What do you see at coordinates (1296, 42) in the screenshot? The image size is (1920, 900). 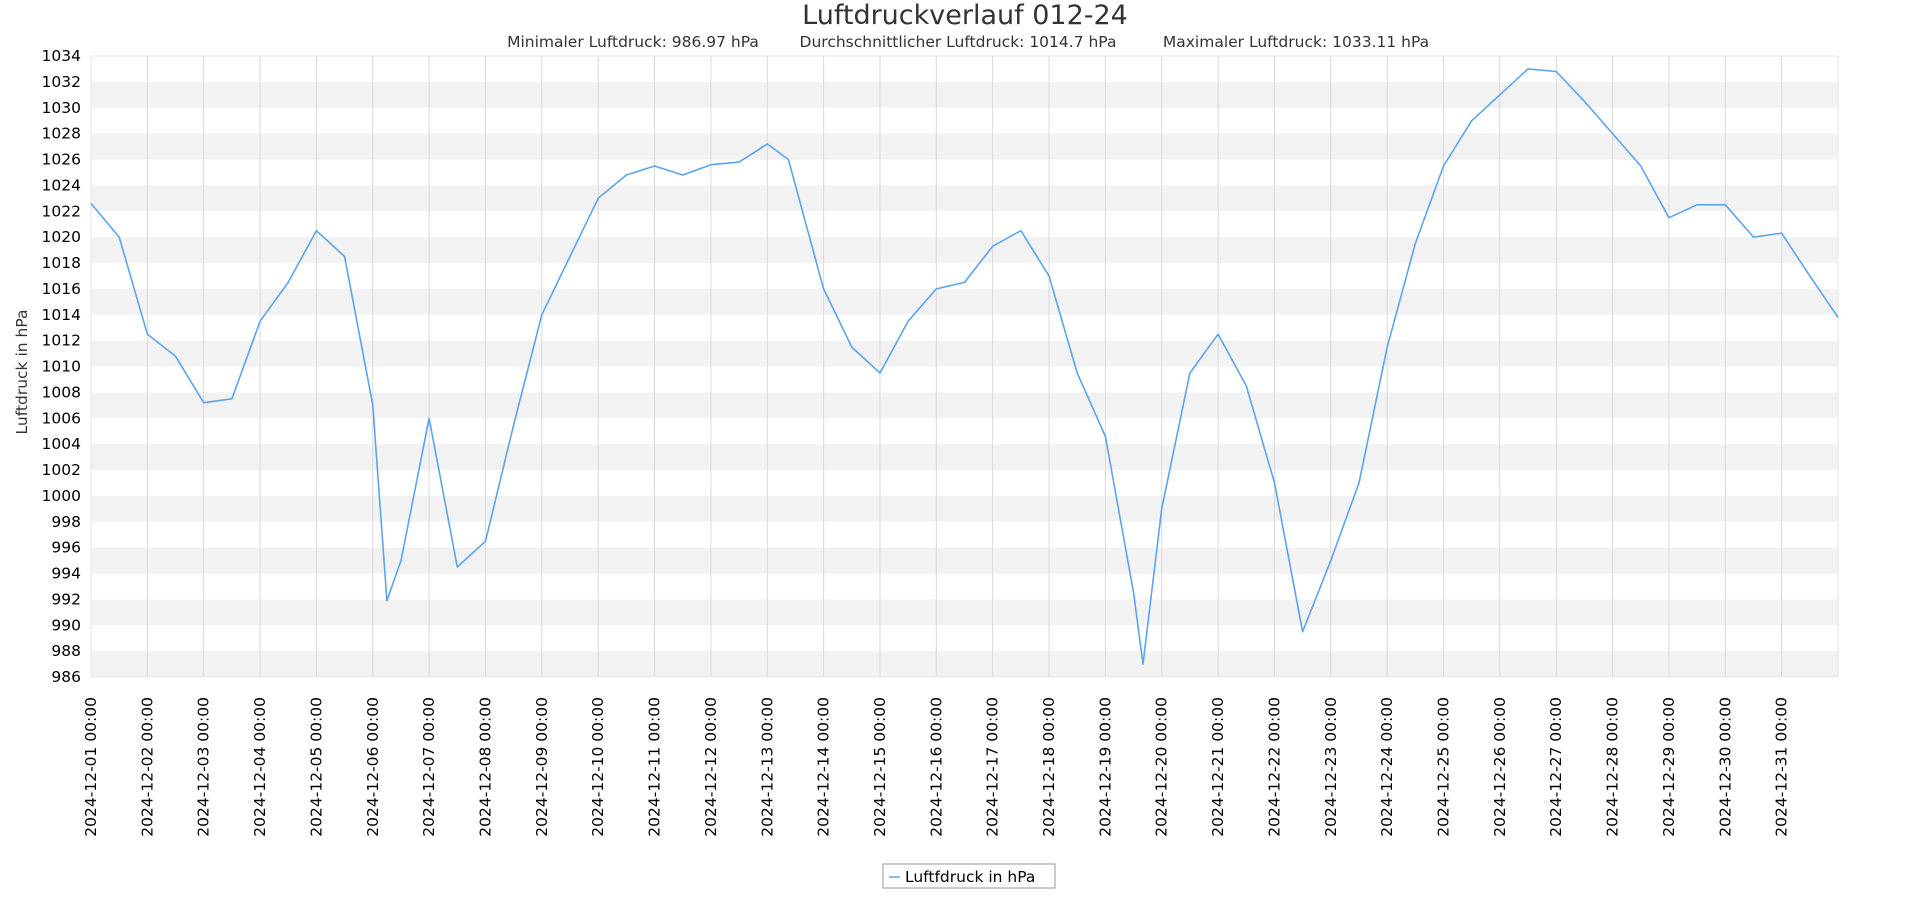 I see `stat-max-pressure: Maximaler Luftdruck: 1033.11 hPa` at bounding box center [1296, 42].